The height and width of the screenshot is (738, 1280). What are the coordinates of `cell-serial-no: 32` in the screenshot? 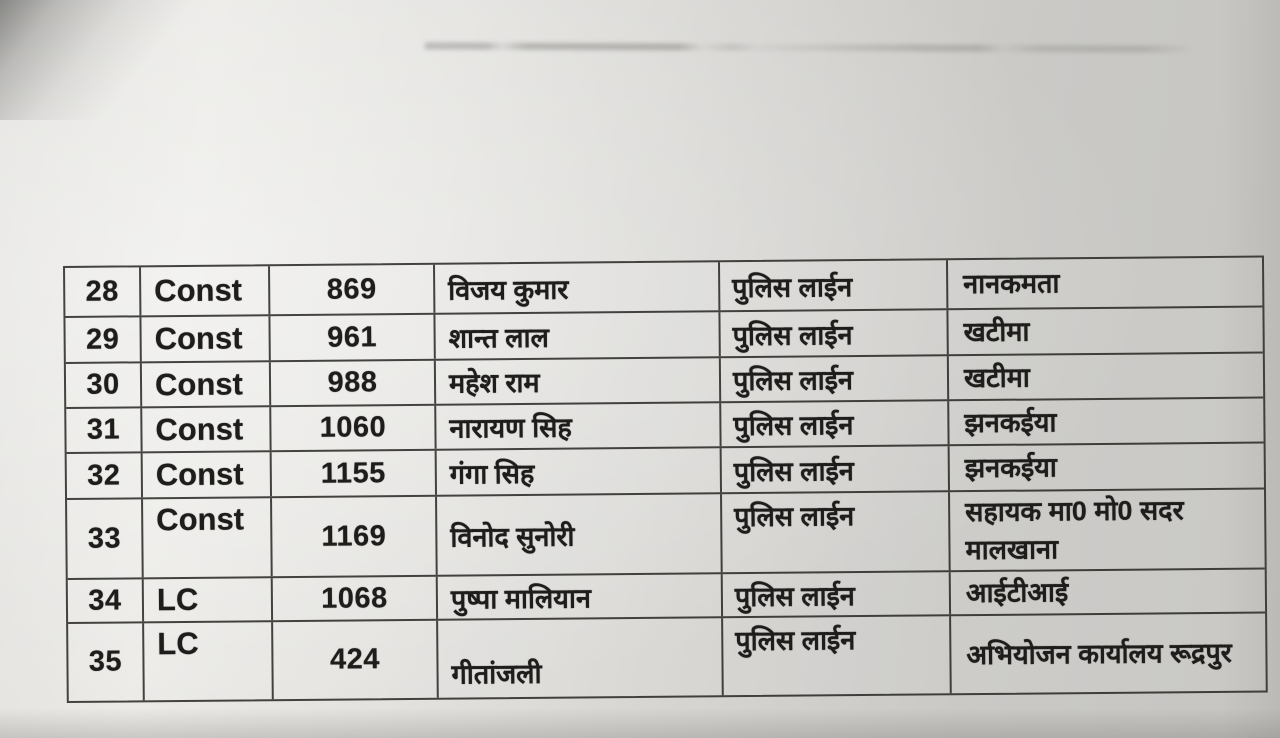 It's located at (105, 475).